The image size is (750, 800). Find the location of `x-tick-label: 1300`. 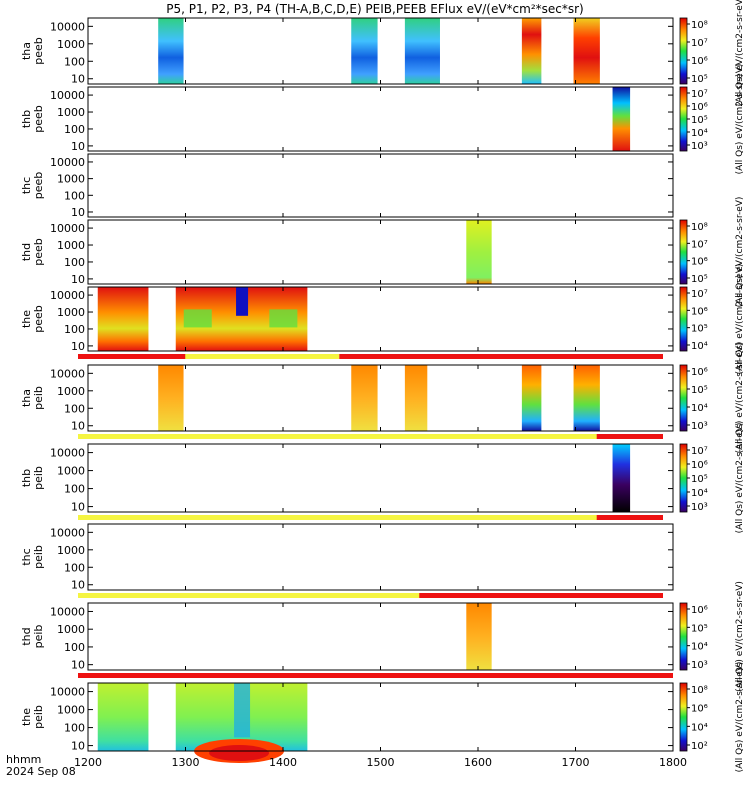

x-tick-label: 1300 is located at coordinates (186, 762).